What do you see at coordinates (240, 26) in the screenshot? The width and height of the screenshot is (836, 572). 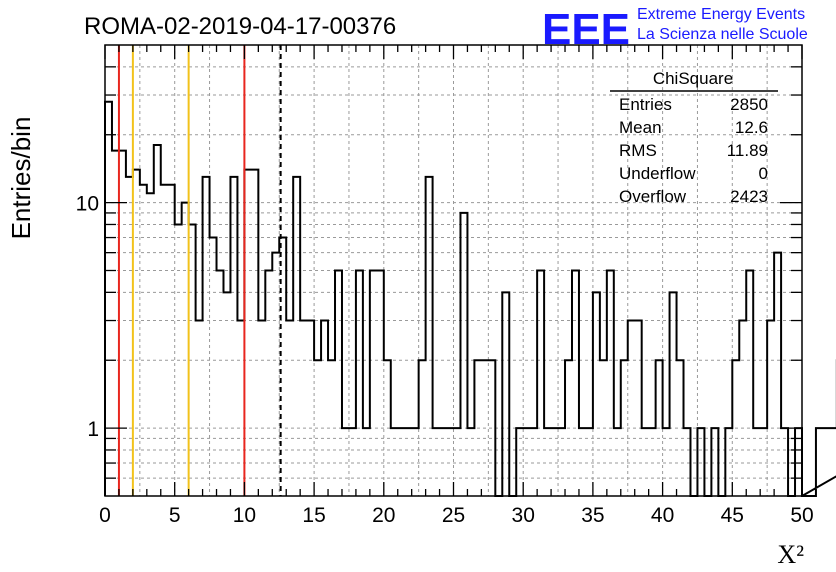 I see `run-title: ROMA-02-2019-04-17-00376` at bounding box center [240, 26].